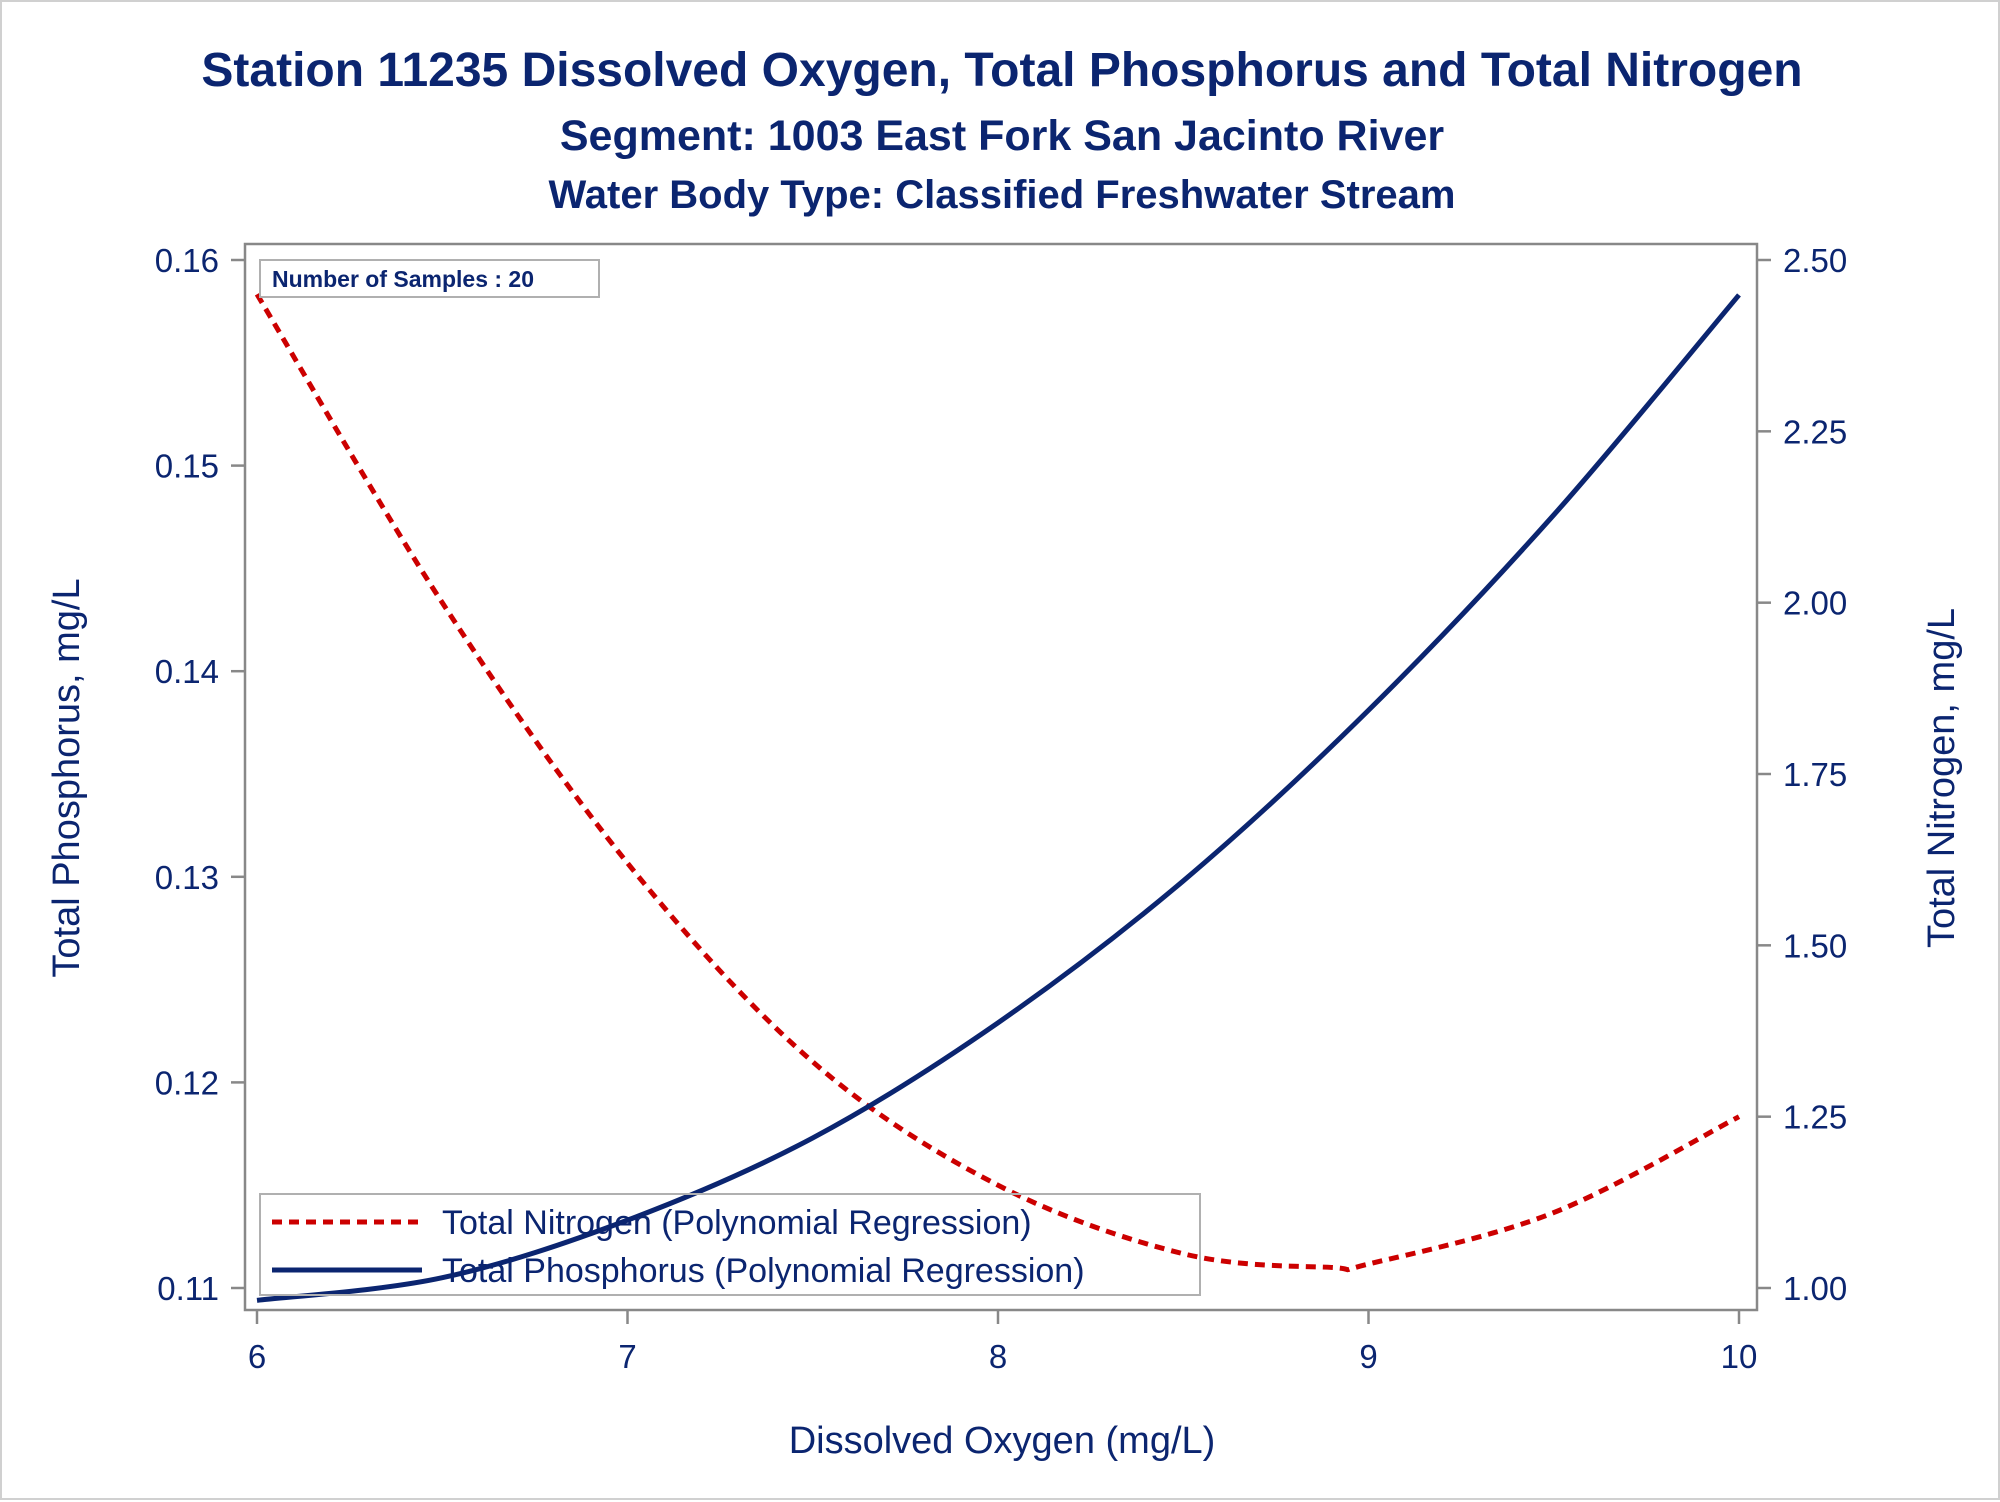  Describe the element at coordinates (67, 777) in the screenshot. I see `y-axis-label: Total Phosphorus, mg/L` at that location.